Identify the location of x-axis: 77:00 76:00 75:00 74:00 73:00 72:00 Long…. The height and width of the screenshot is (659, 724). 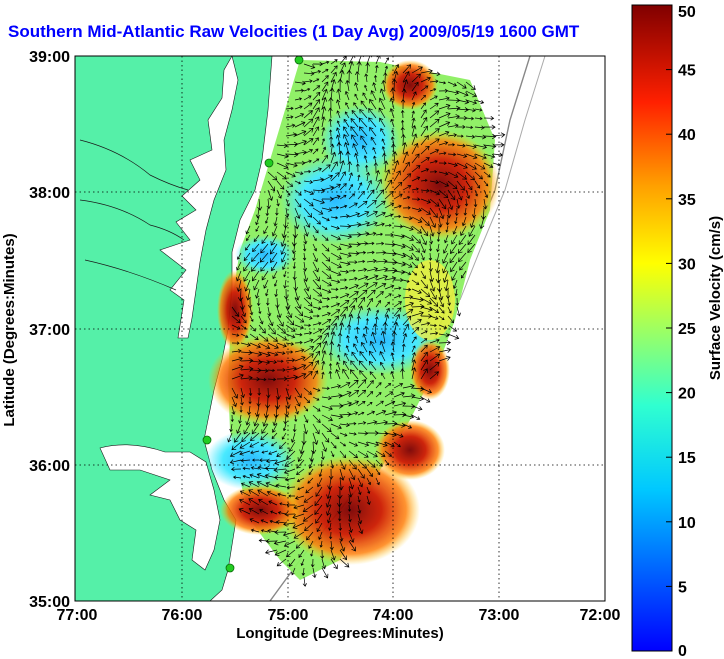
(339, 624).